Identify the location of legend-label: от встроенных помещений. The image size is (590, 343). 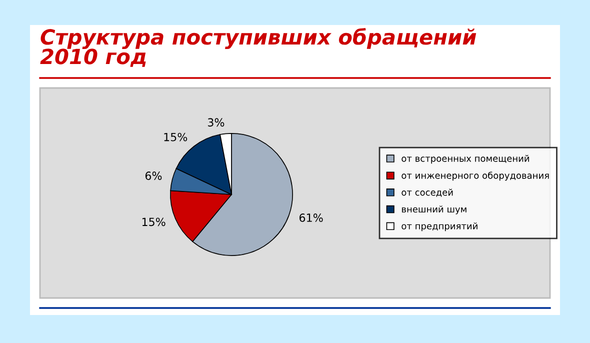
(465, 159).